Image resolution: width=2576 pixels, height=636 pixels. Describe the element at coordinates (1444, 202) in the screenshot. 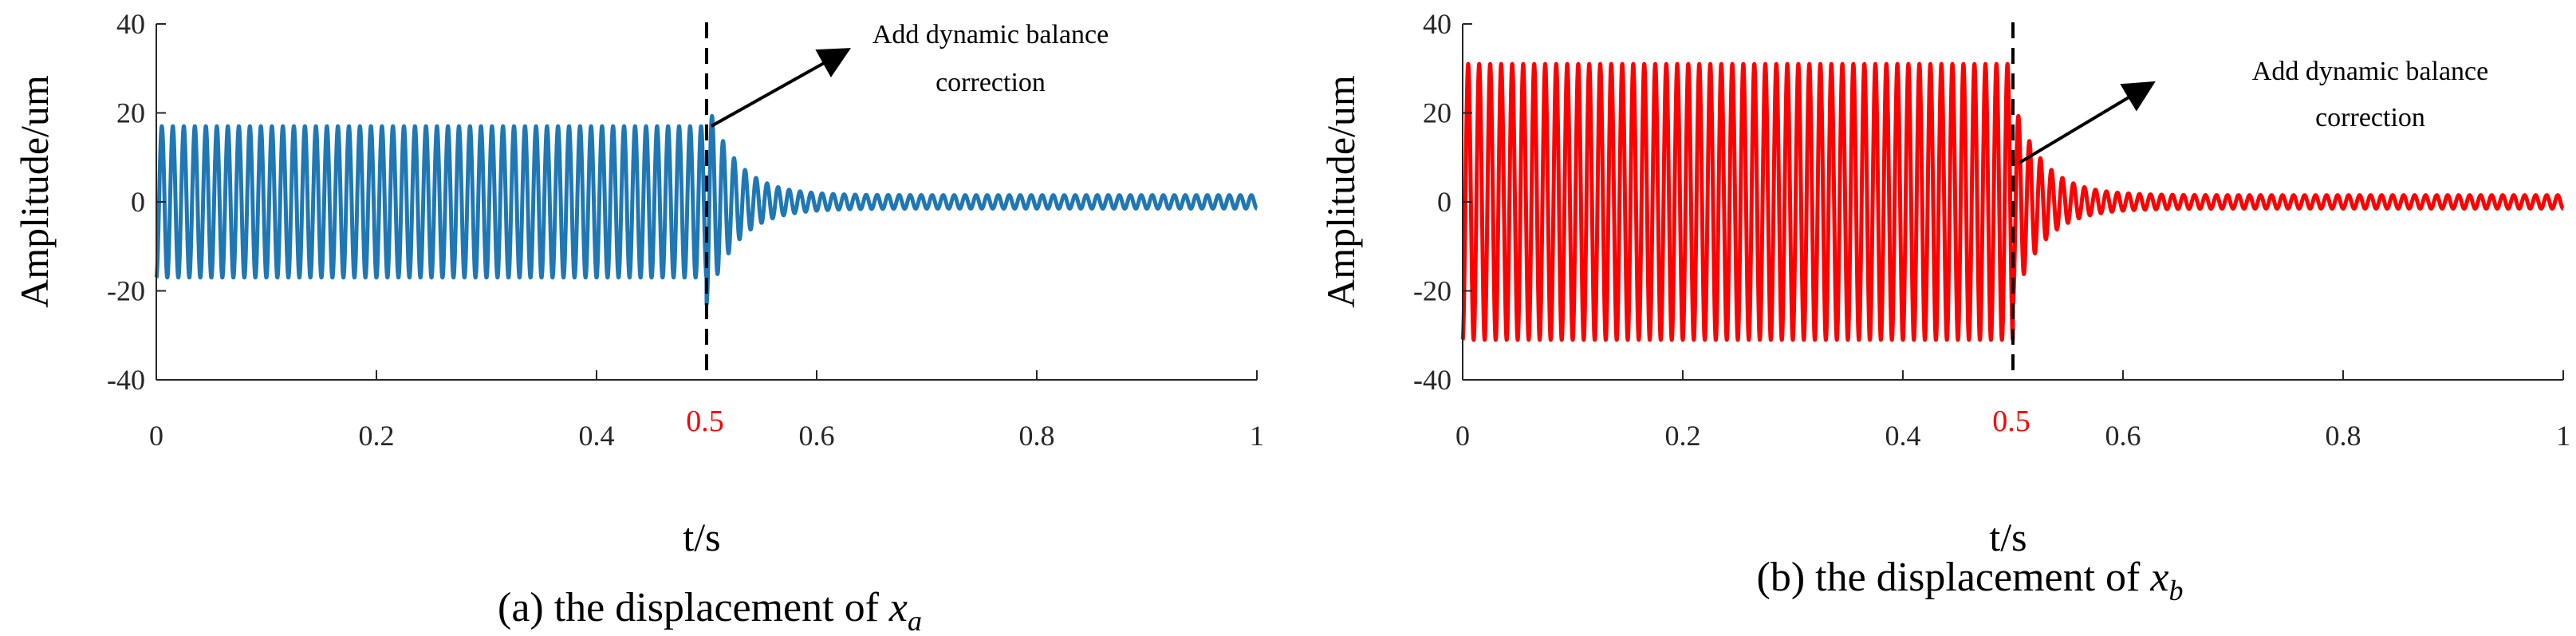

I see `panel-b-ytick-label: 0` at that location.